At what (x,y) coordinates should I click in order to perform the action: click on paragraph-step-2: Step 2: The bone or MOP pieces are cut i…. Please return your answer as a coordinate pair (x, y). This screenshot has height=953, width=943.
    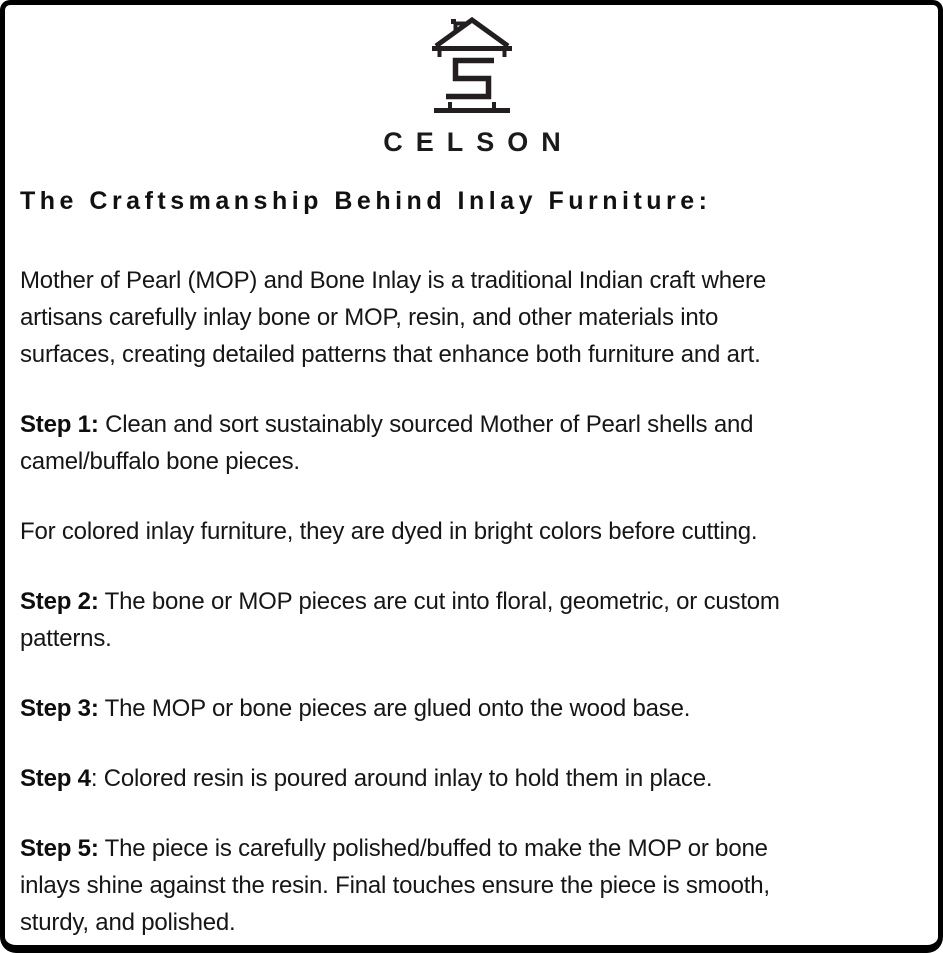
    Looking at the image, I should click on (472, 620).